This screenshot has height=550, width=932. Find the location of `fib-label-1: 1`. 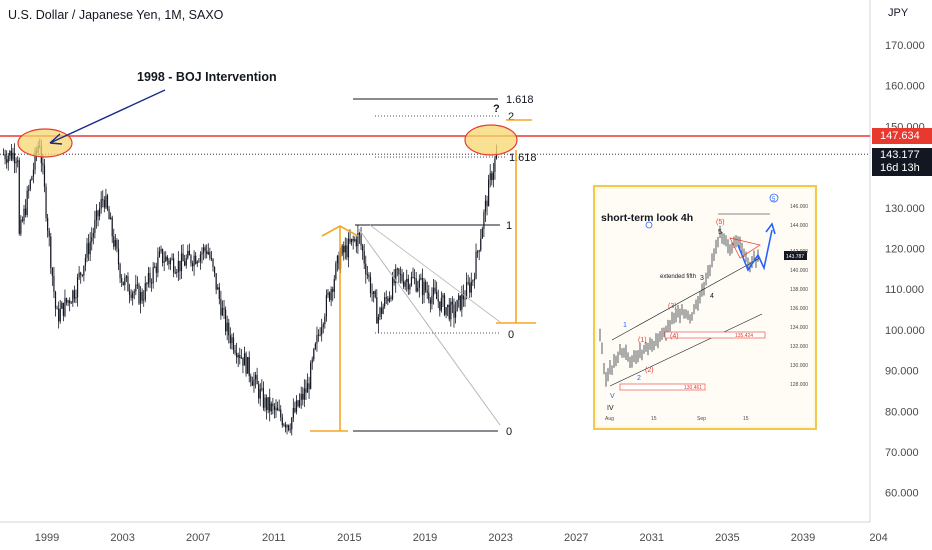

fib-label-1: 1 is located at coordinates (509, 226).